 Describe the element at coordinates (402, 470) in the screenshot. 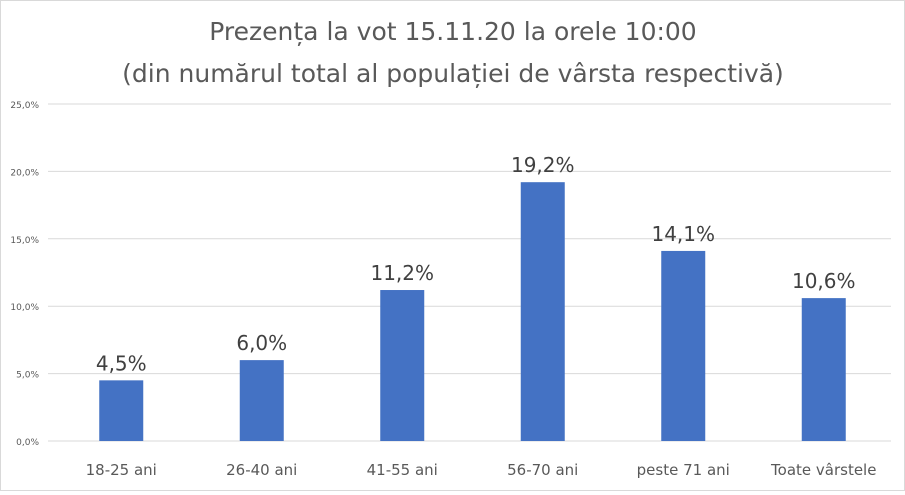

I see `x-tick-label: 41-55 ani` at that location.